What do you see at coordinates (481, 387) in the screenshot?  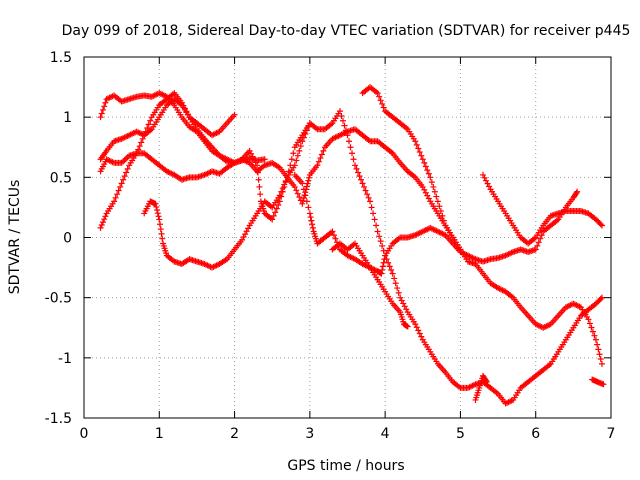 I see `series-track-j` at bounding box center [481, 387].